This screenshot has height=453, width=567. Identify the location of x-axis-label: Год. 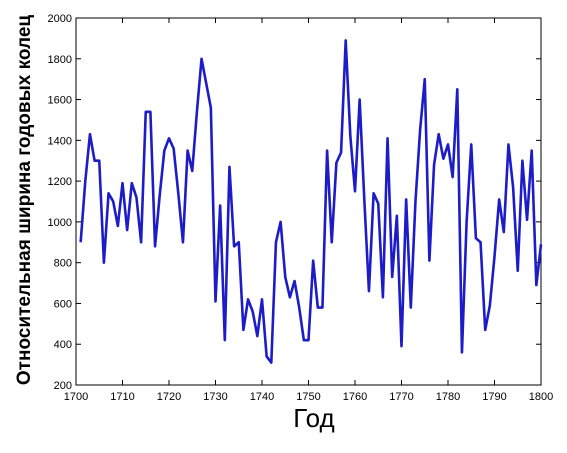
(313, 418).